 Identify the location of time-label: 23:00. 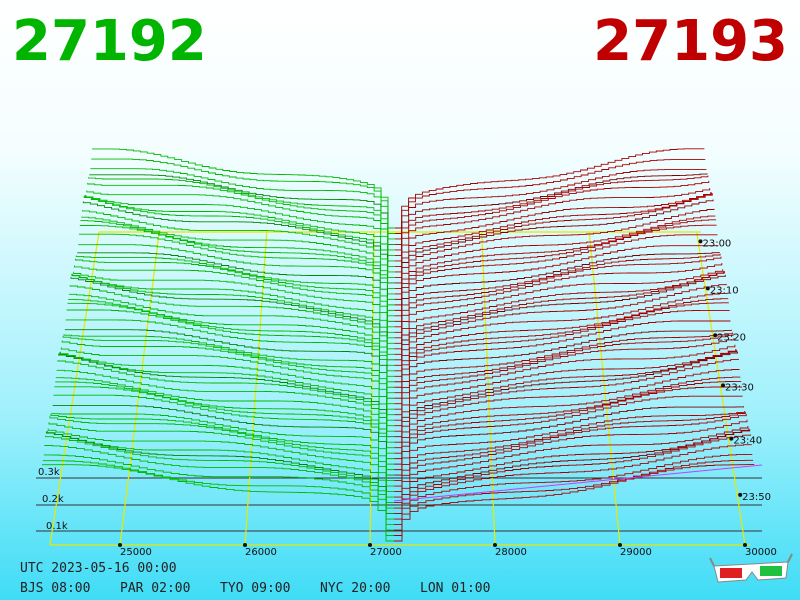
(716, 243).